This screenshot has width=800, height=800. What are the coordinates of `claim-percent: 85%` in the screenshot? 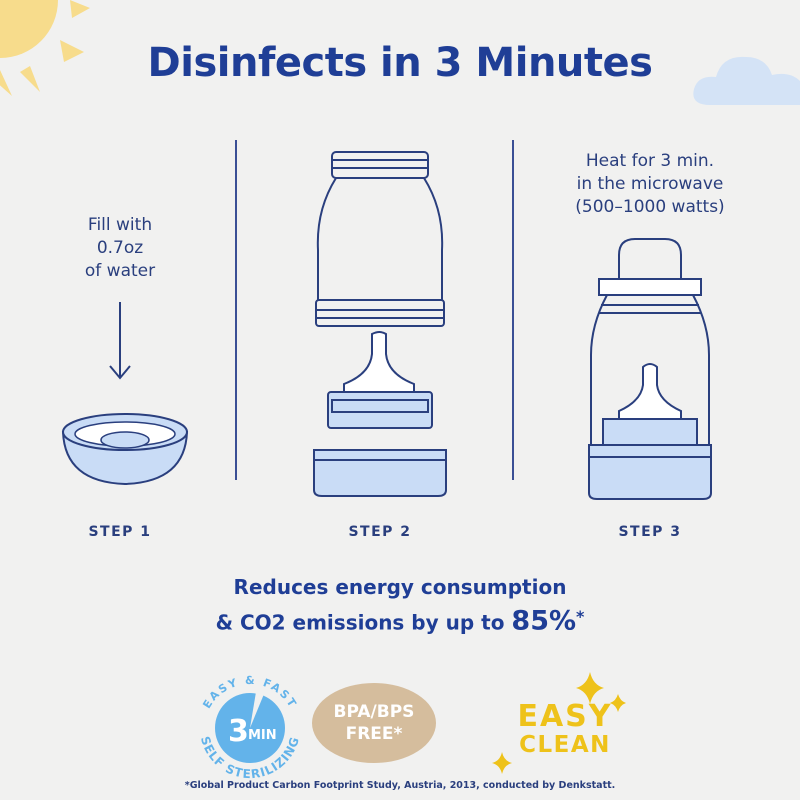 It's located at (544, 621).